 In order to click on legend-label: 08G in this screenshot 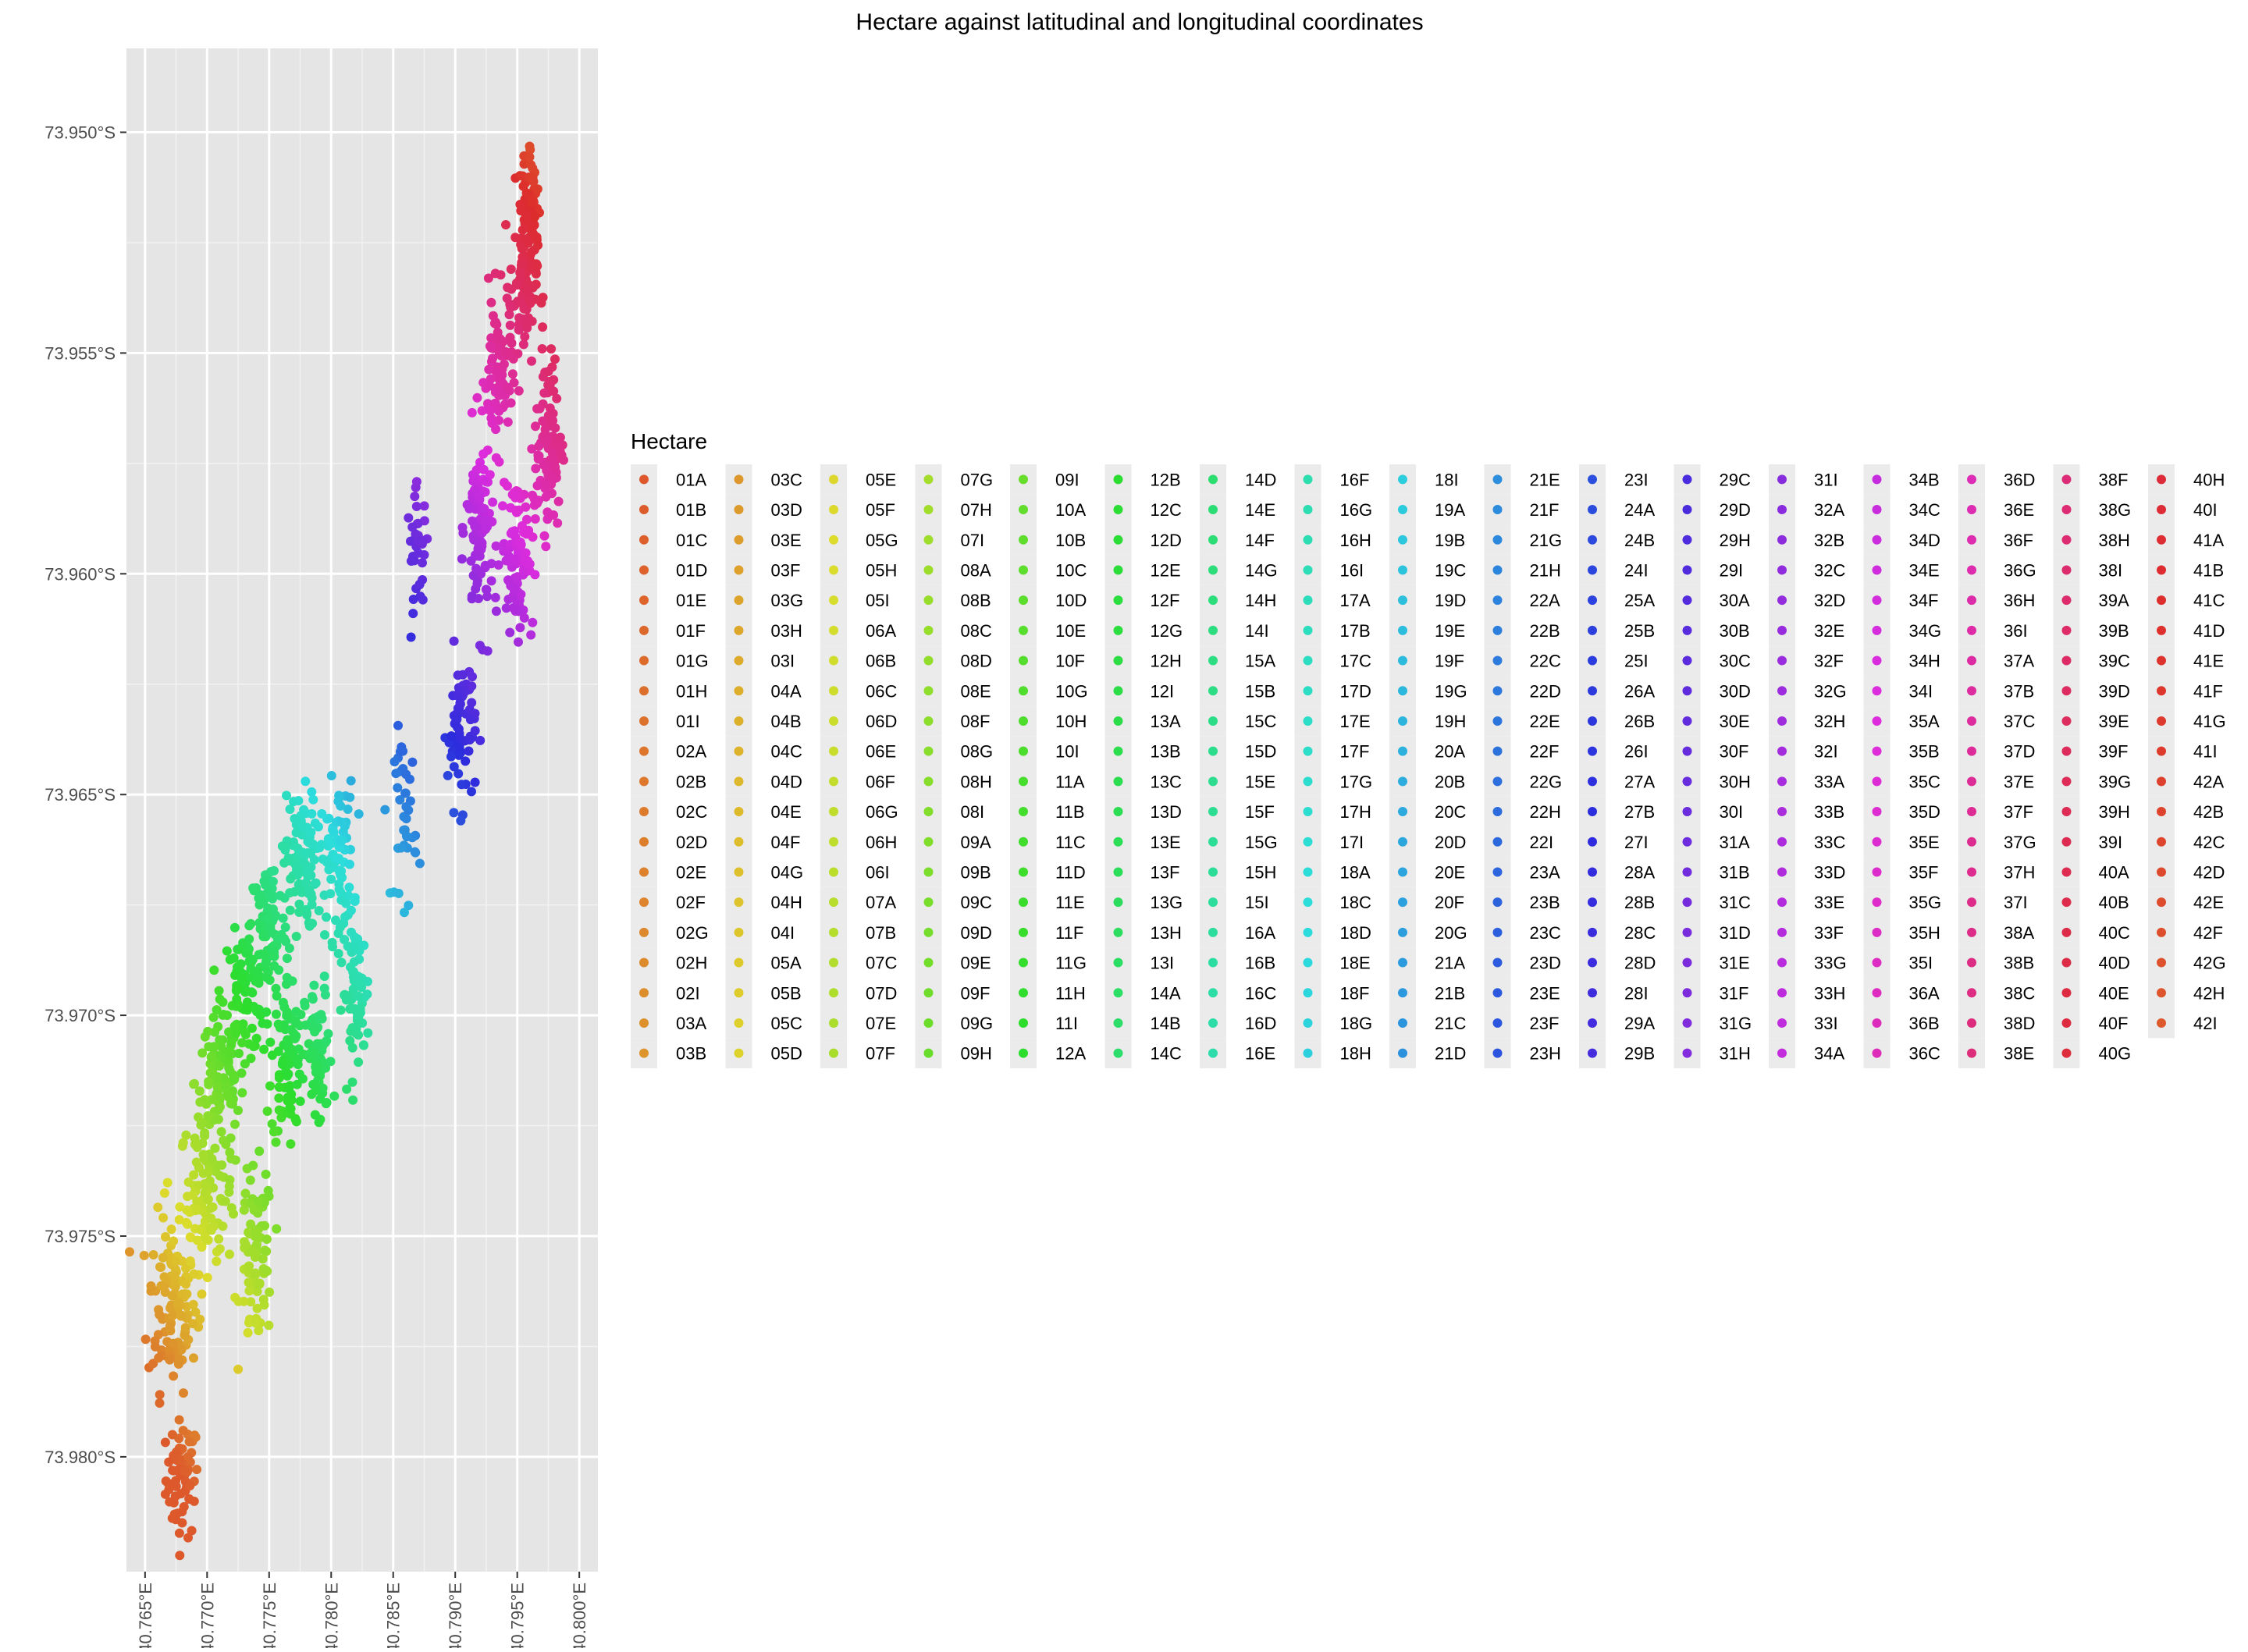, I will do `click(977, 752)`.